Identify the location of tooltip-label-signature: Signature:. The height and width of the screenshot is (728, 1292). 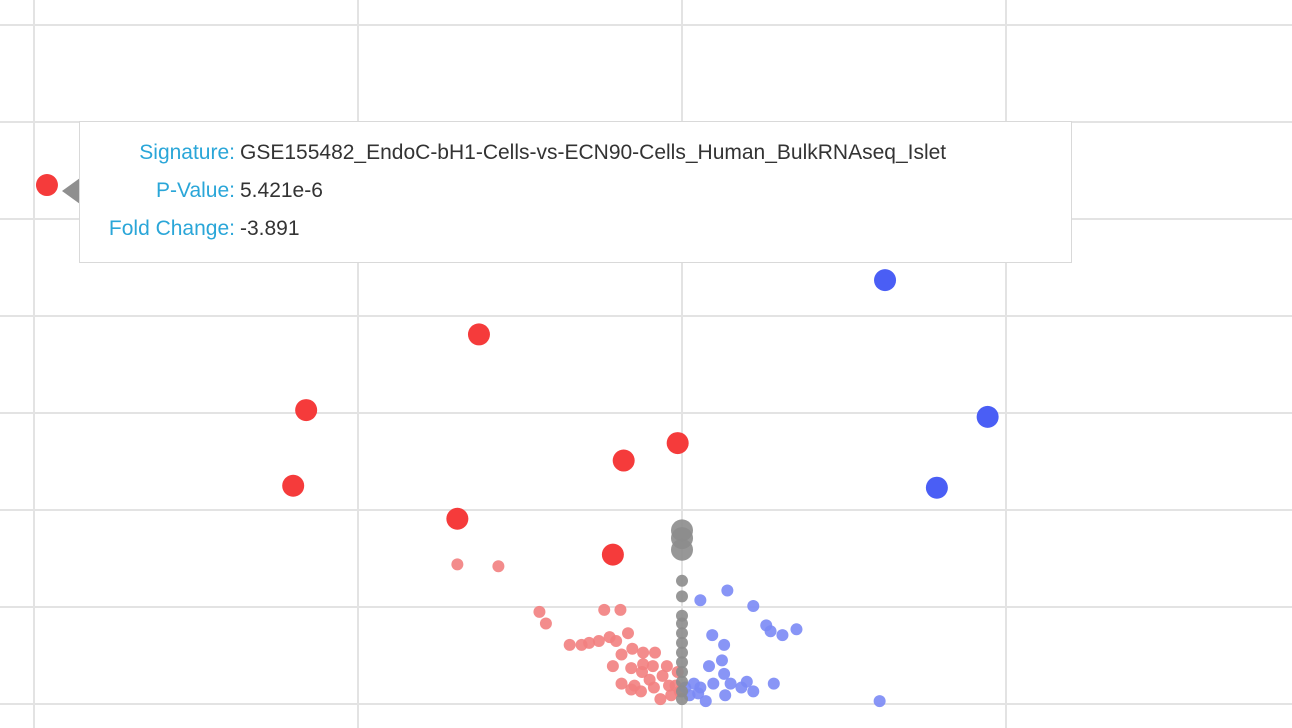
(187, 152).